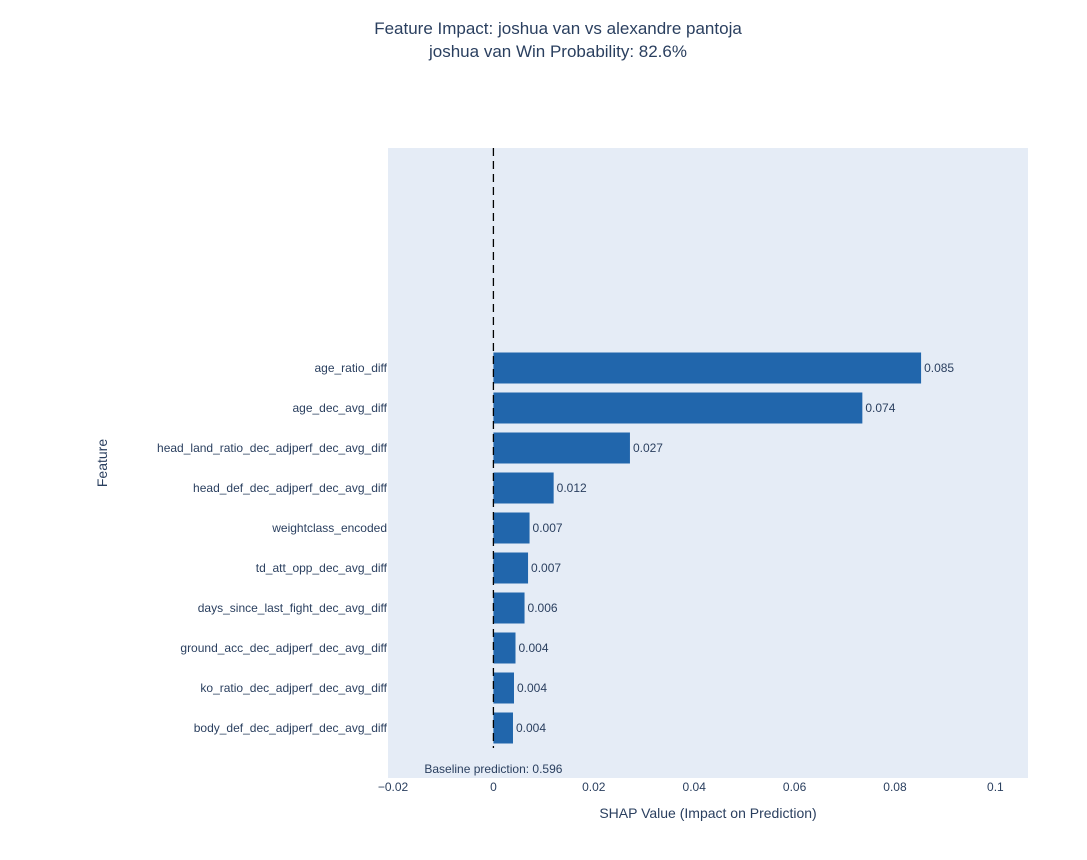 This screenshot has width=1087, height=860. I want to click on y-tick-label: ko_ratio_dec_adjperf_dec_avg_diff, so click(293, 688).